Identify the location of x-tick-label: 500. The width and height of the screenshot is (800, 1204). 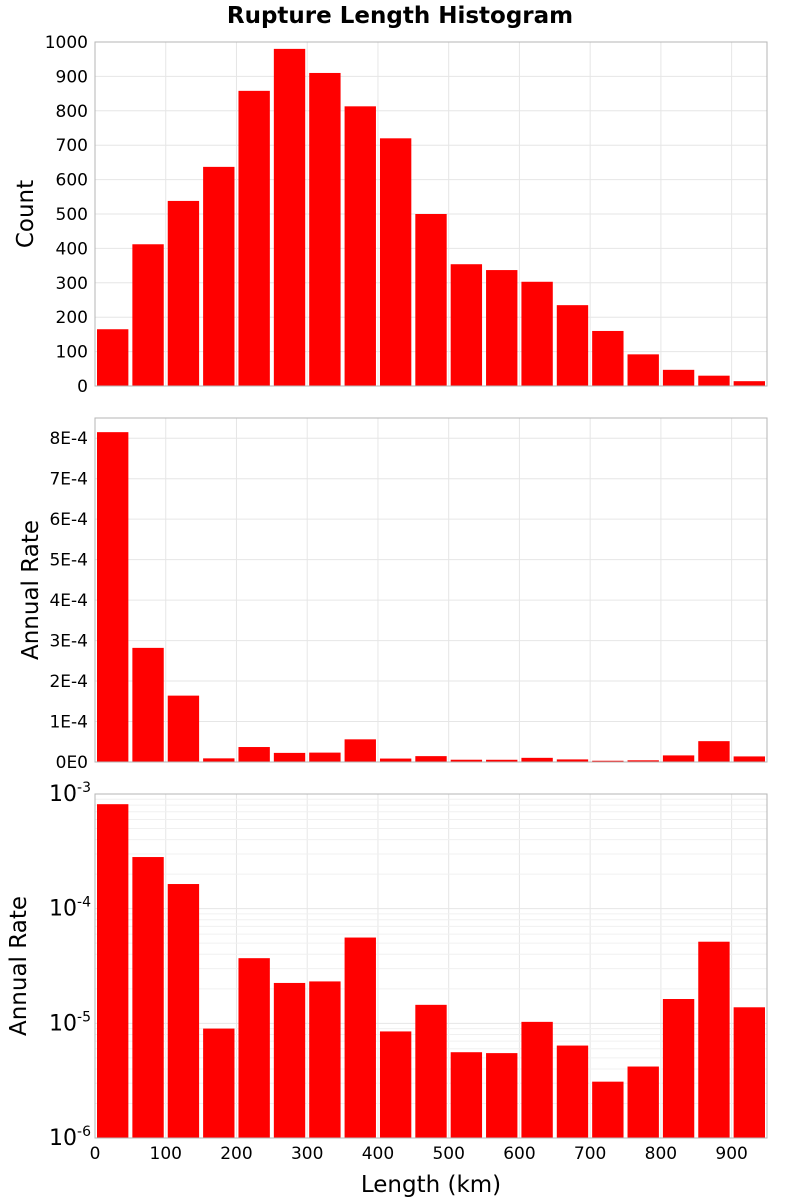
(448, 1154).